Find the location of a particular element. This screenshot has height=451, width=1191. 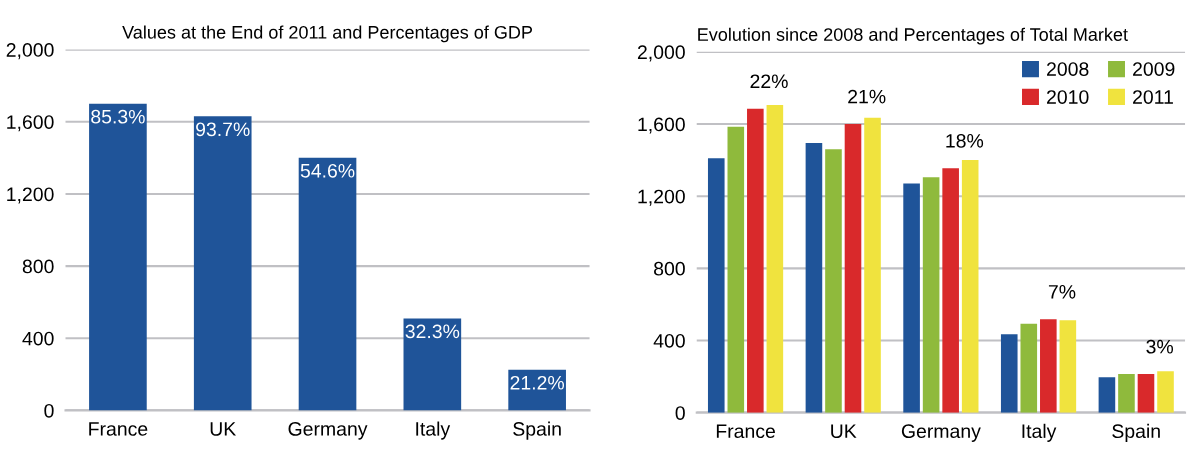

legend-label: 2008 is located at coordinates (1068, 69).